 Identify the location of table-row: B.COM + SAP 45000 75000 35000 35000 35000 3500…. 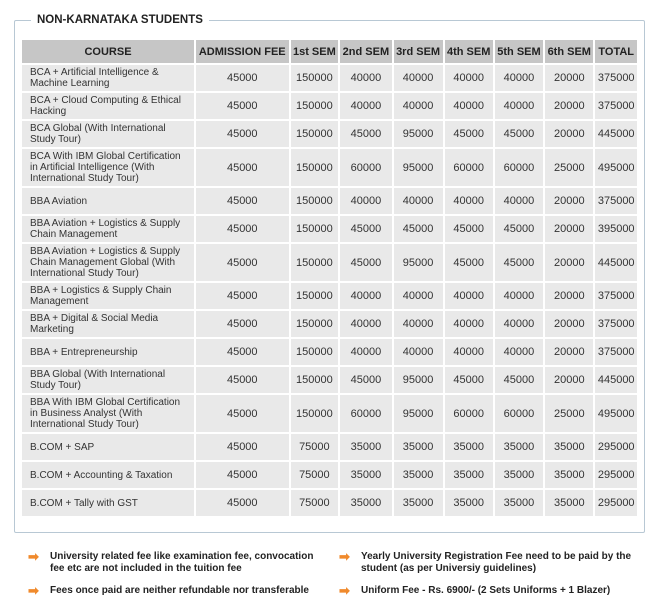
(329, 447).